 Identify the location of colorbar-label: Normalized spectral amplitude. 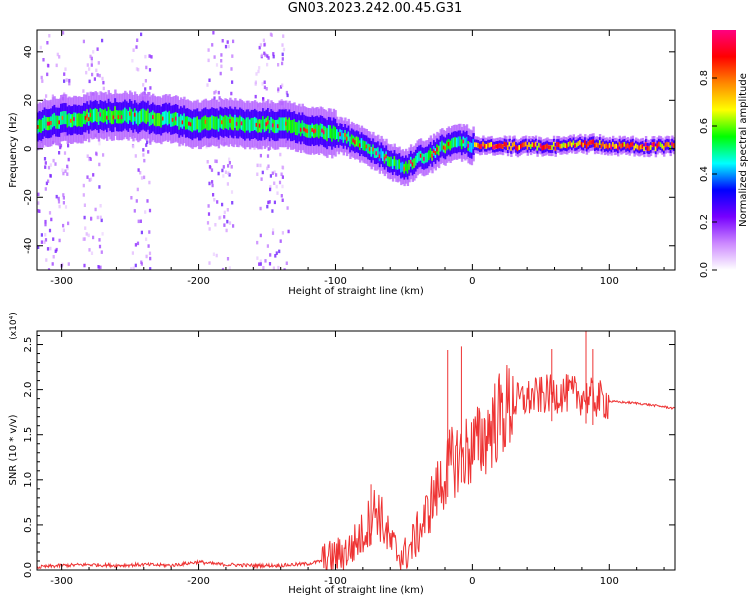
(743, 150).